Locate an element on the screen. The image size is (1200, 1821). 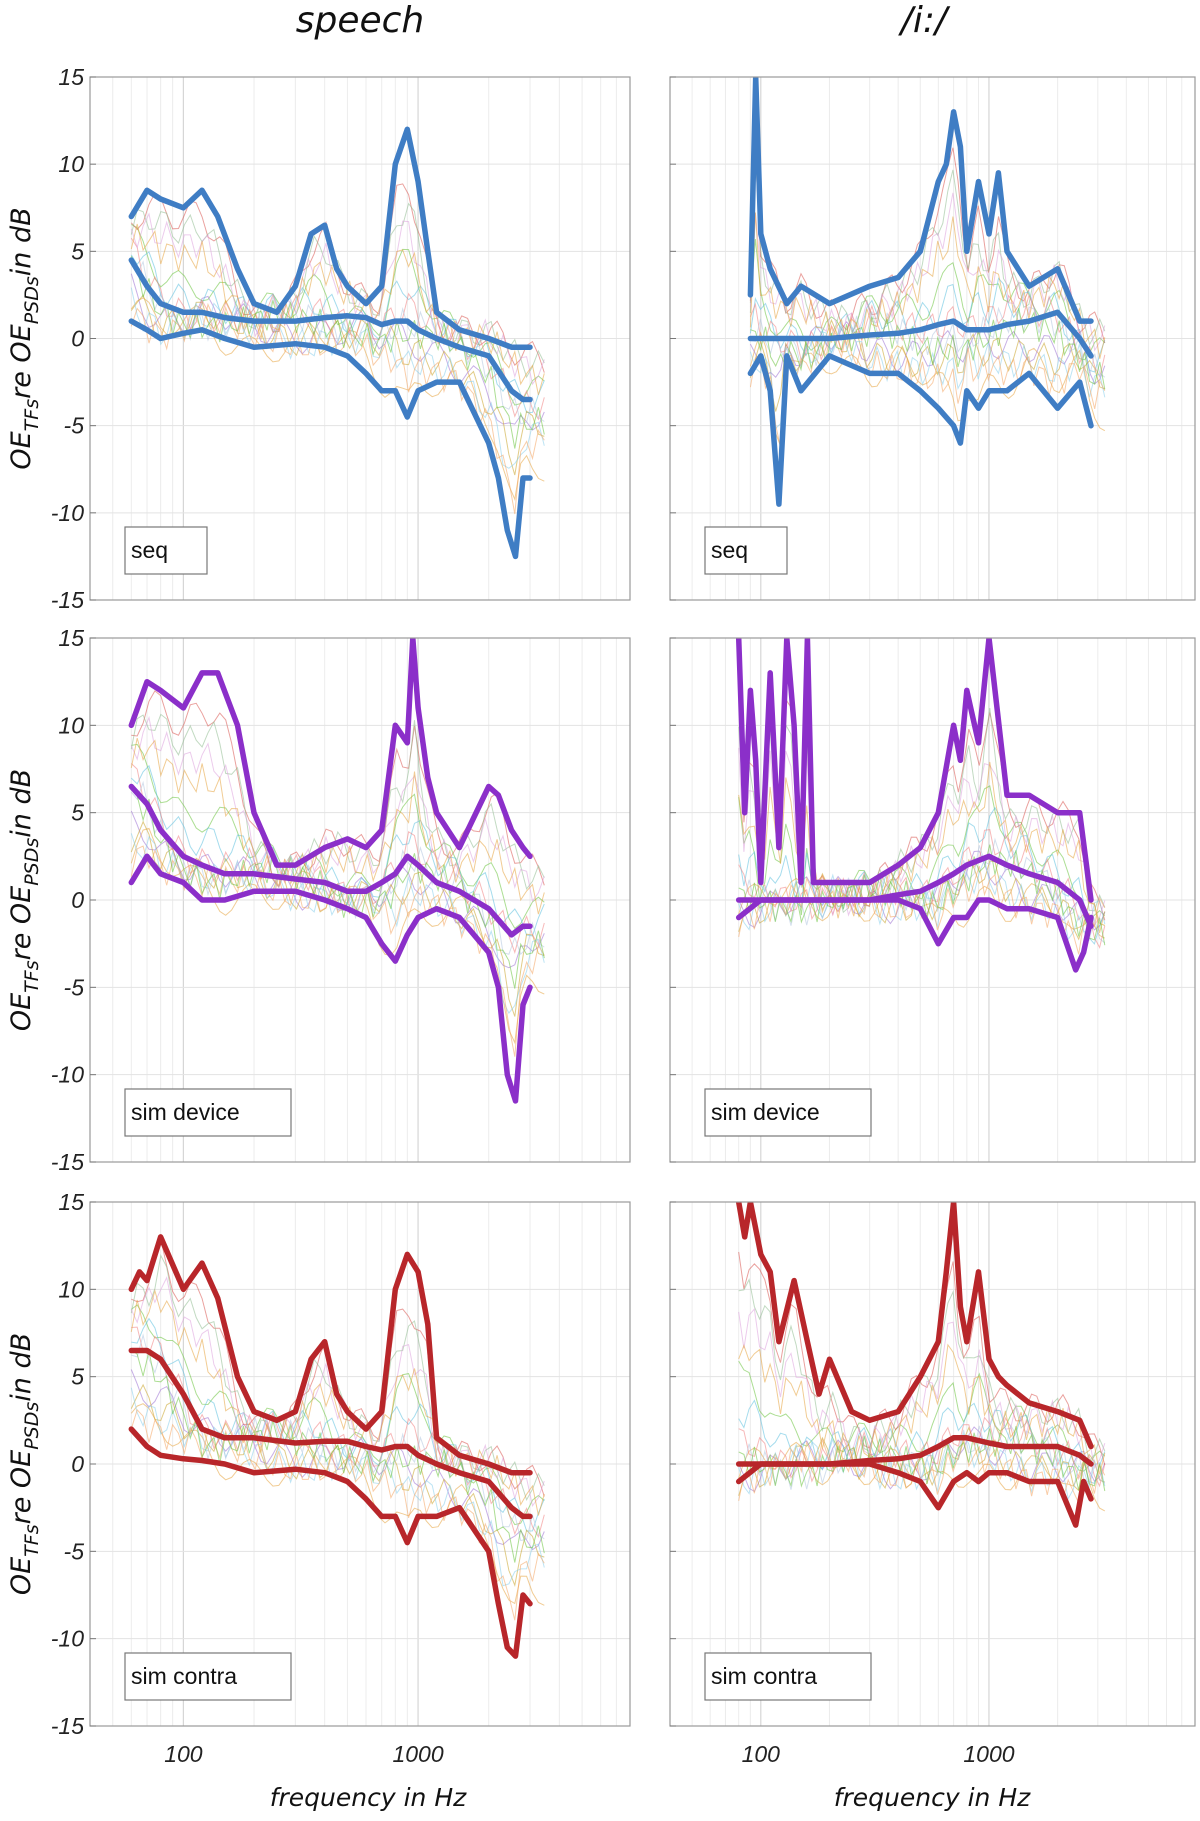
x-axis-label-right: frequency in Hz is located at coordinates (932, 1797).